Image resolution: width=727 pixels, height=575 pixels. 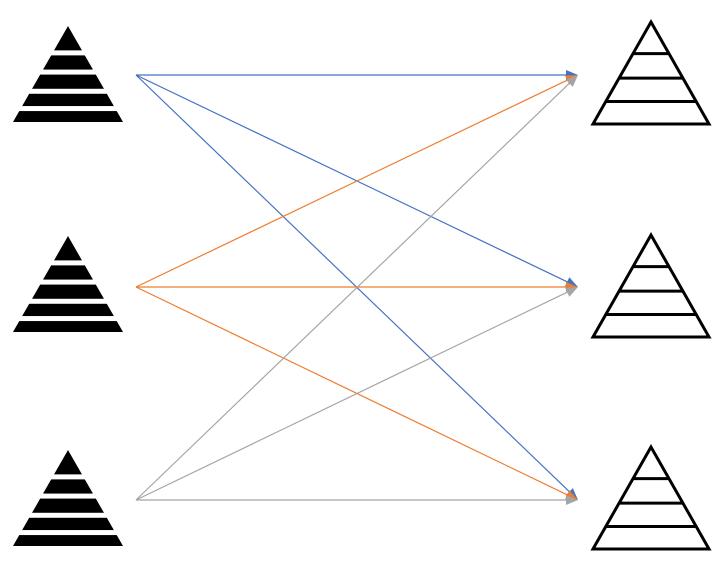 I want to click on source-pyramids, so click(x=68, y=286).